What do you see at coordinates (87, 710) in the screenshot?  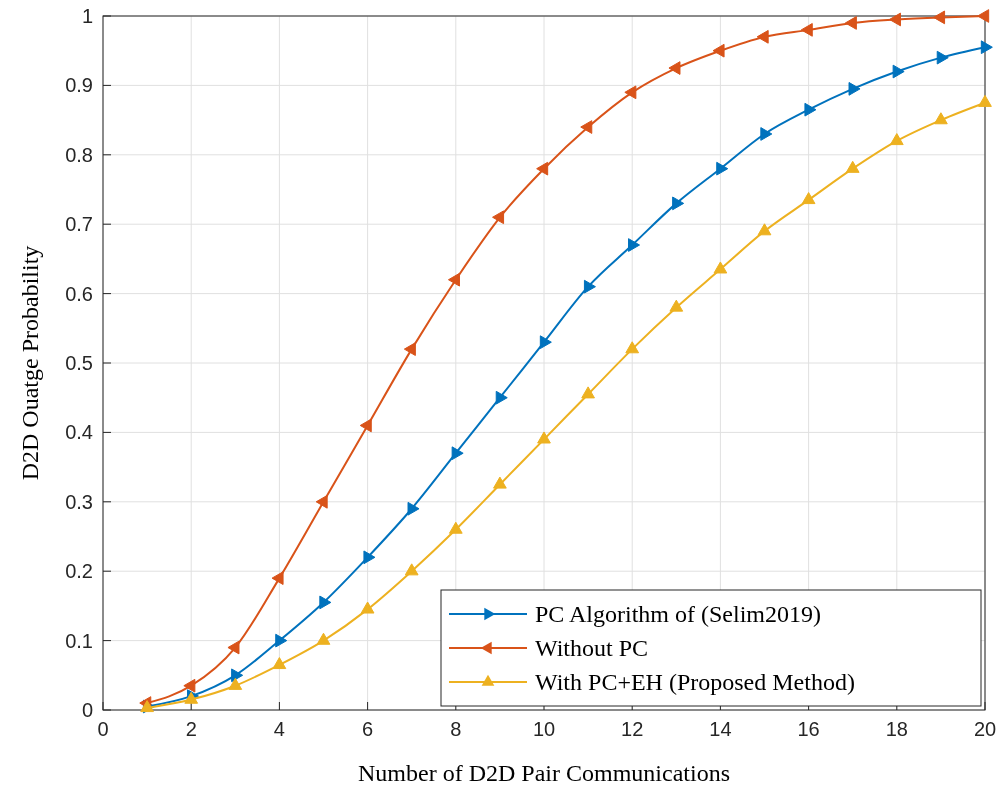 I see `y-tick-label: 0` at bounding box center [87, 710].